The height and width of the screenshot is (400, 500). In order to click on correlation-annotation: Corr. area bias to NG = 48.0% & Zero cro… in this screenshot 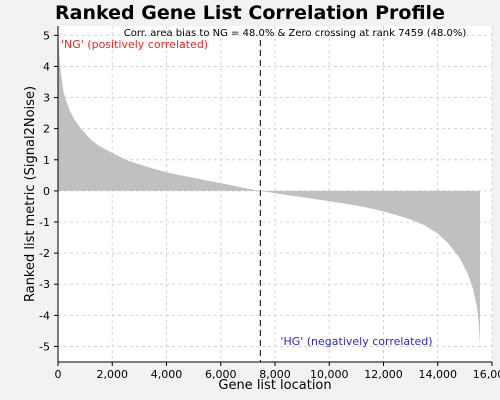, I will do `click(295, 33)`.